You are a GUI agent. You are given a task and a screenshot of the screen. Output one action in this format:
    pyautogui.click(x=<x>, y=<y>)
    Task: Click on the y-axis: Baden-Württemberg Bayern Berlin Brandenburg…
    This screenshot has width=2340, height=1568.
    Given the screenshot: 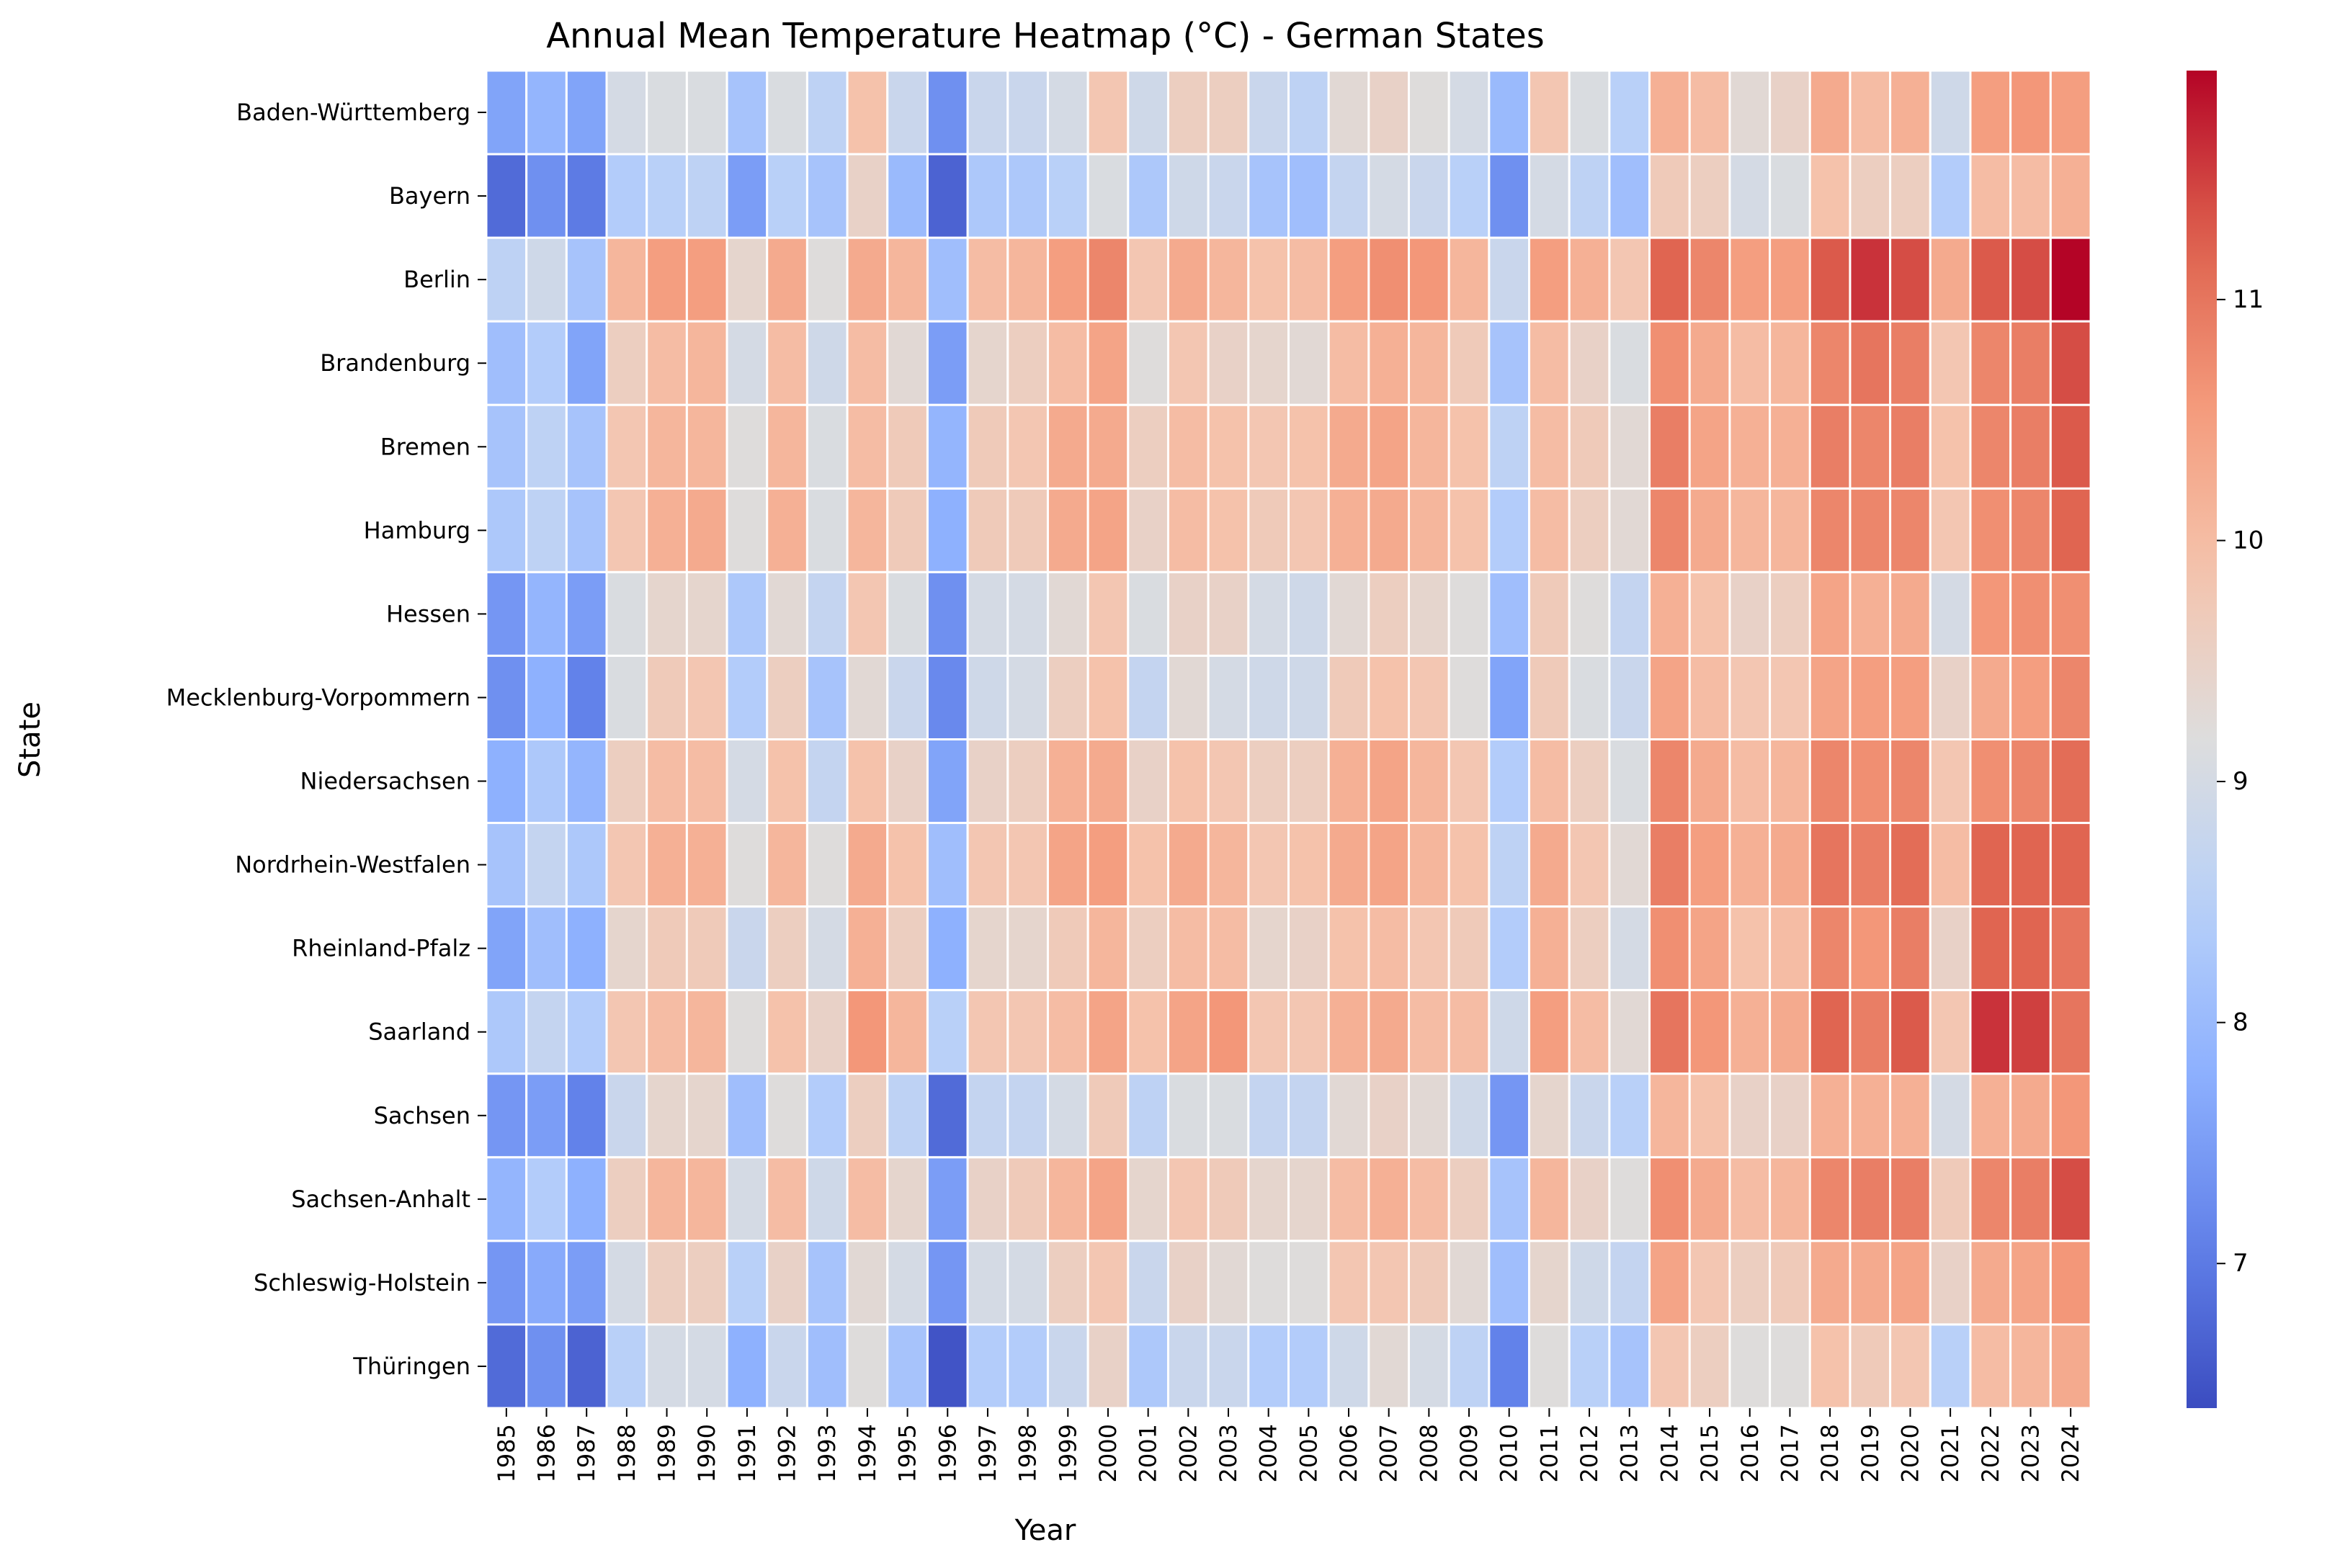 What is the action you would take?
    pyautogui.click(x=326, y=739)
    